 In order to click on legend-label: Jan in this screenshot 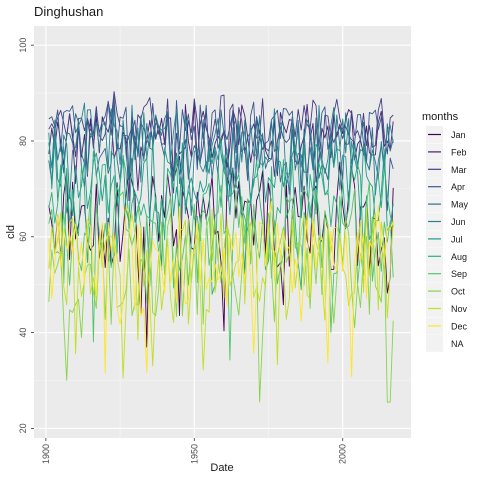, I will do `click(458, 135)`.